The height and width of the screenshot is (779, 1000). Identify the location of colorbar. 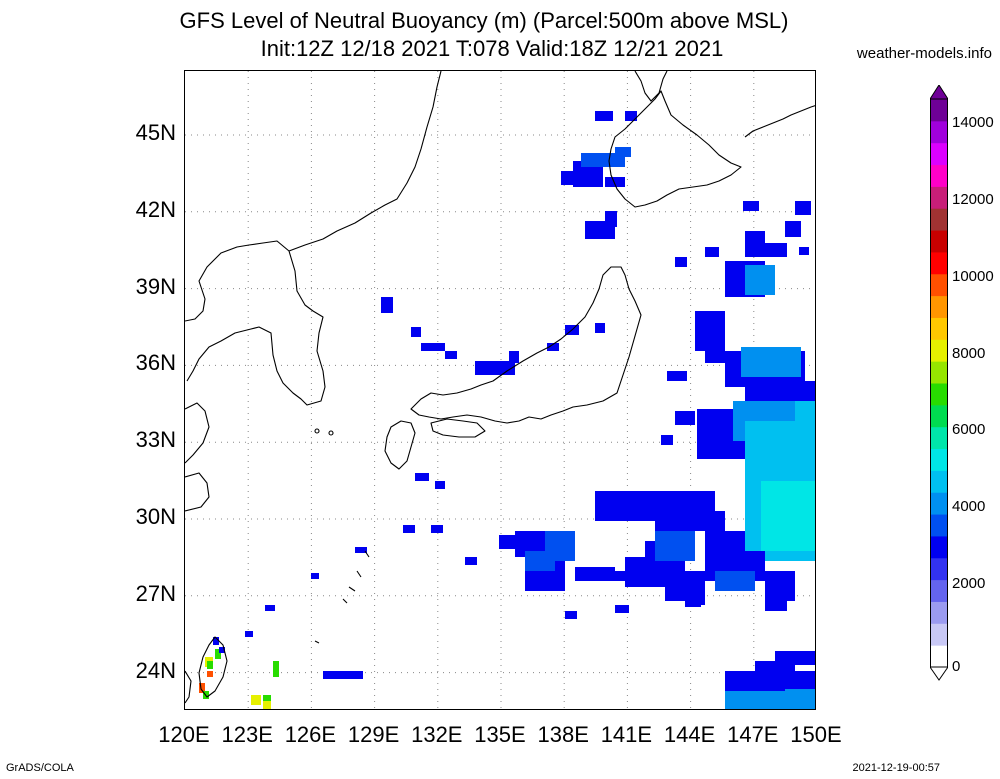
(939, 382).